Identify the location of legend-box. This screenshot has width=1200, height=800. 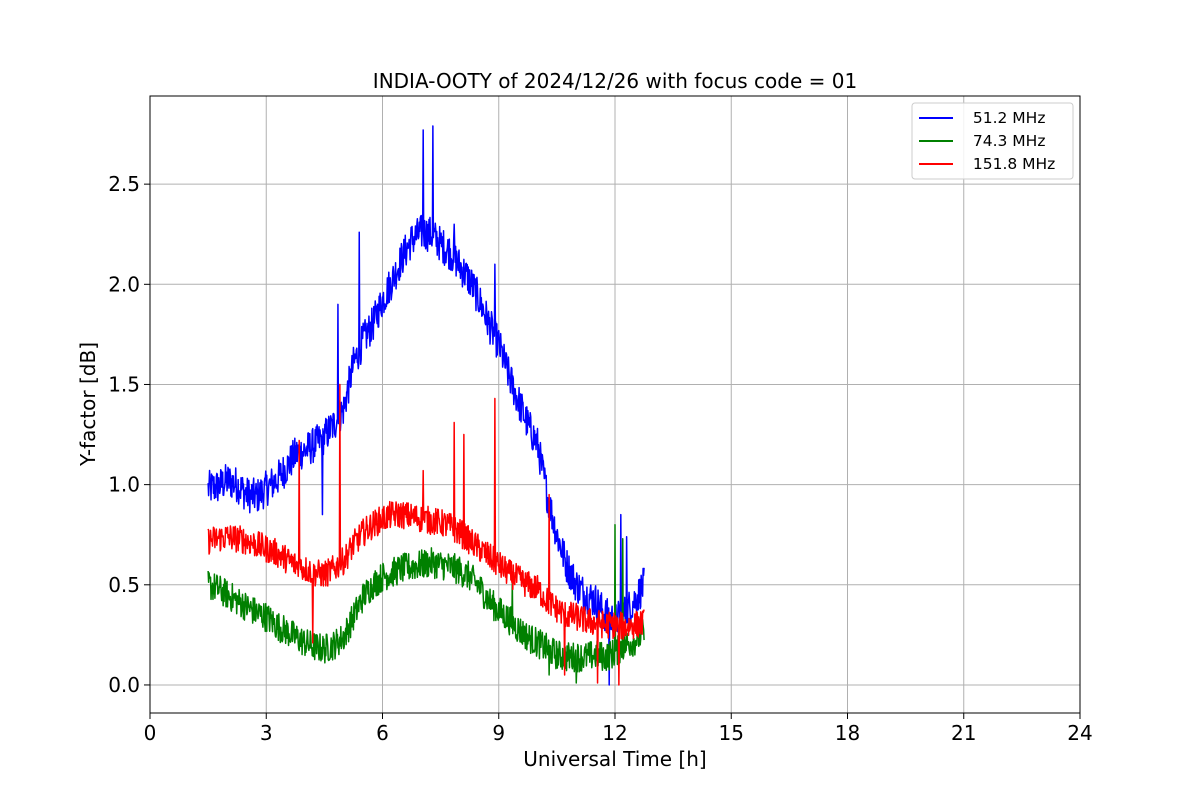
(992, 141).